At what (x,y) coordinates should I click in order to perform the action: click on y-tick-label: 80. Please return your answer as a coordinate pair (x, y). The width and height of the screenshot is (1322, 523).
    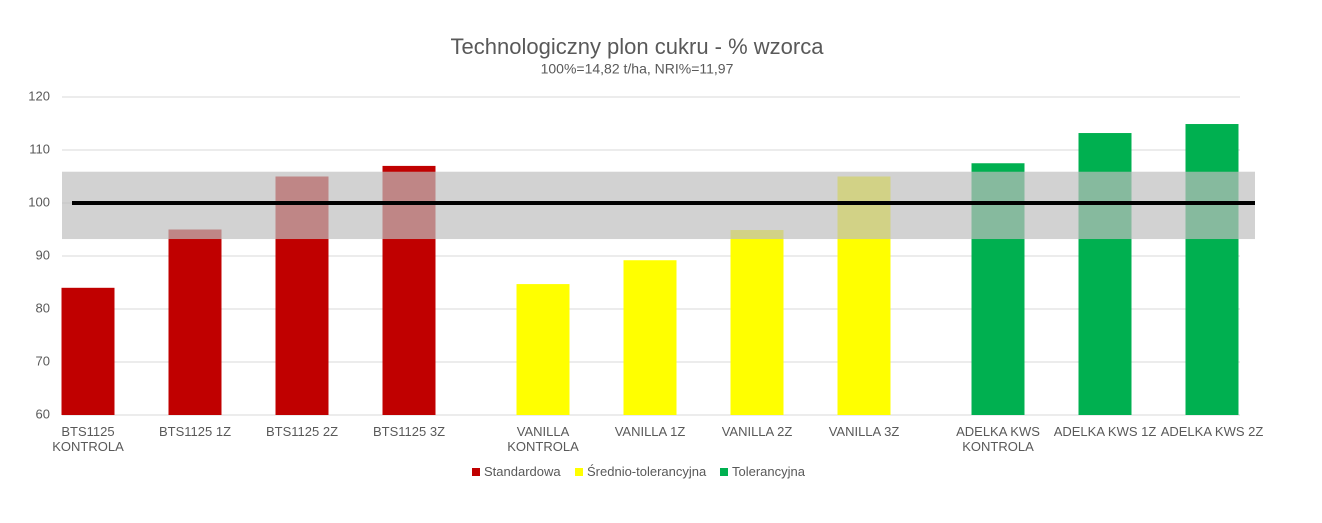
    Looking at the image, I should click on (43, 307).